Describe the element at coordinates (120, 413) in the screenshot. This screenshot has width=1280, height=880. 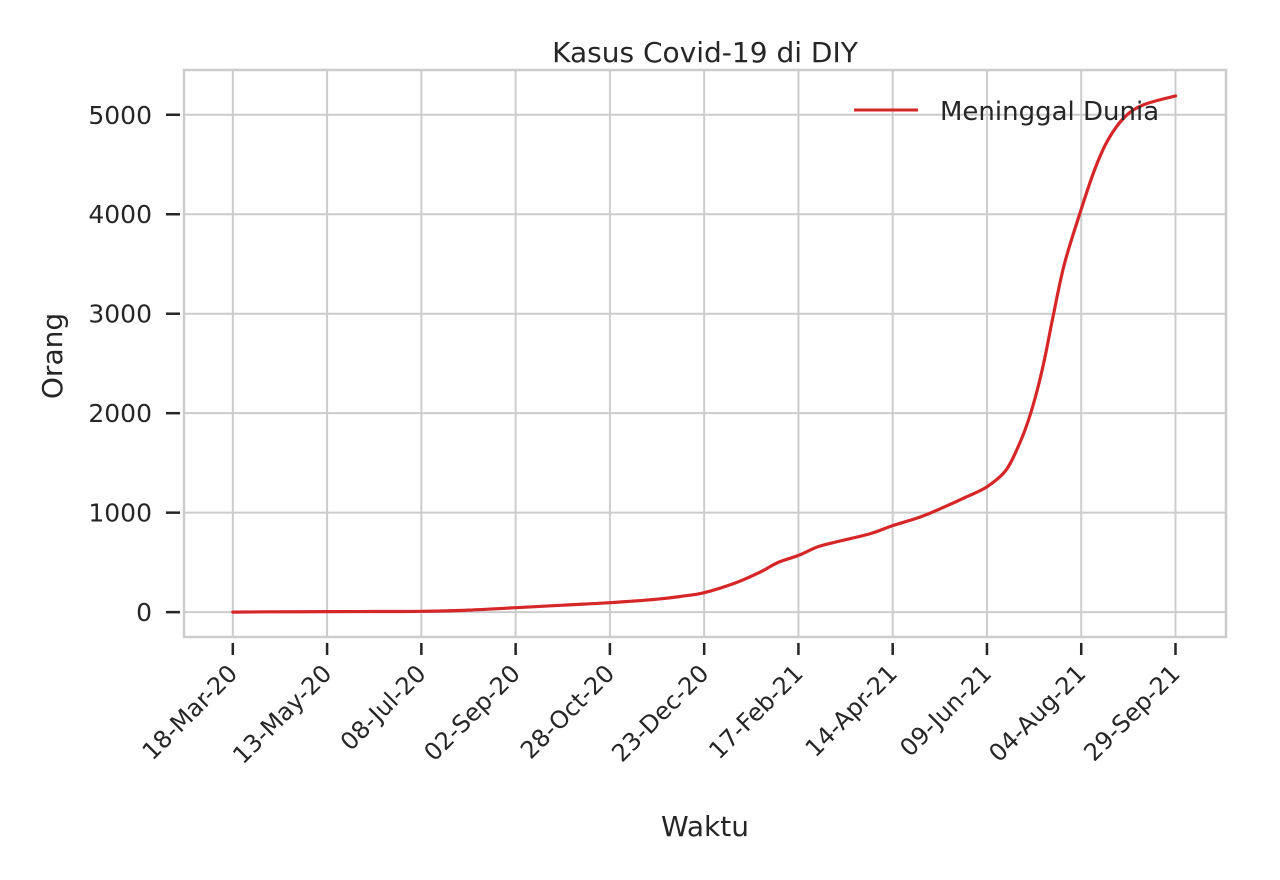
I see `y-tick-label: 2000` at that location.